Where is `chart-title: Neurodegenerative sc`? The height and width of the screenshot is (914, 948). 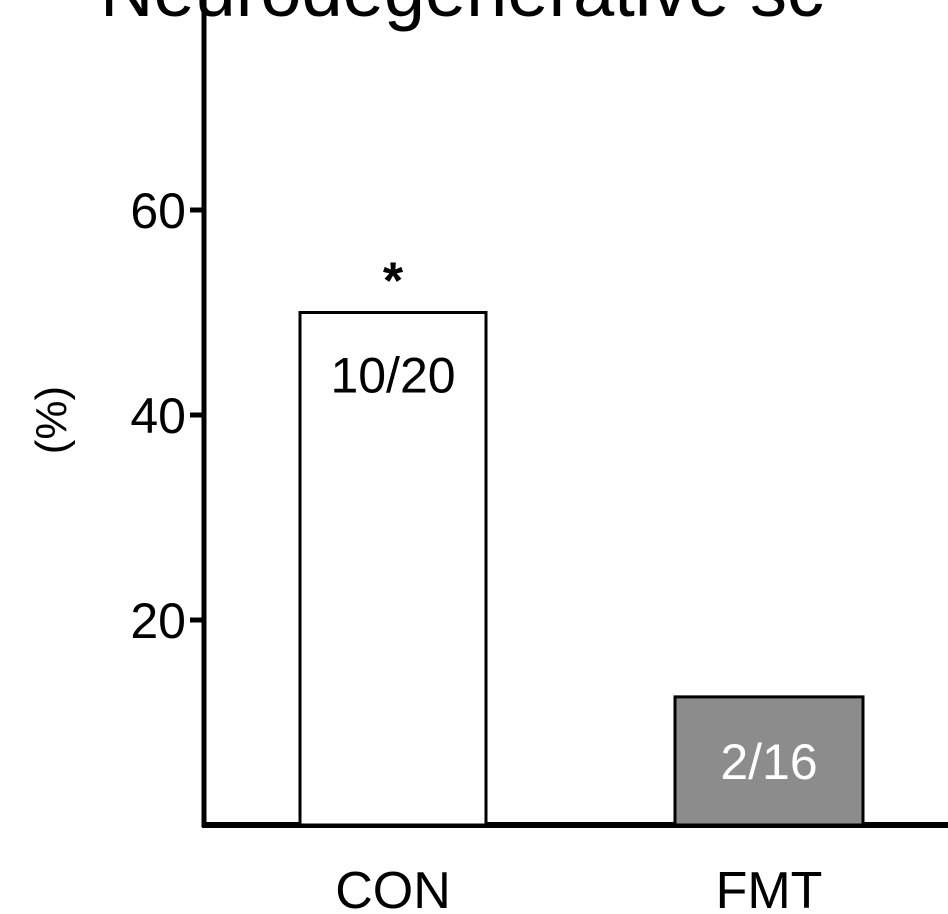
chart-title: Neurodegenerative sc is located at coordinates (462, 16).